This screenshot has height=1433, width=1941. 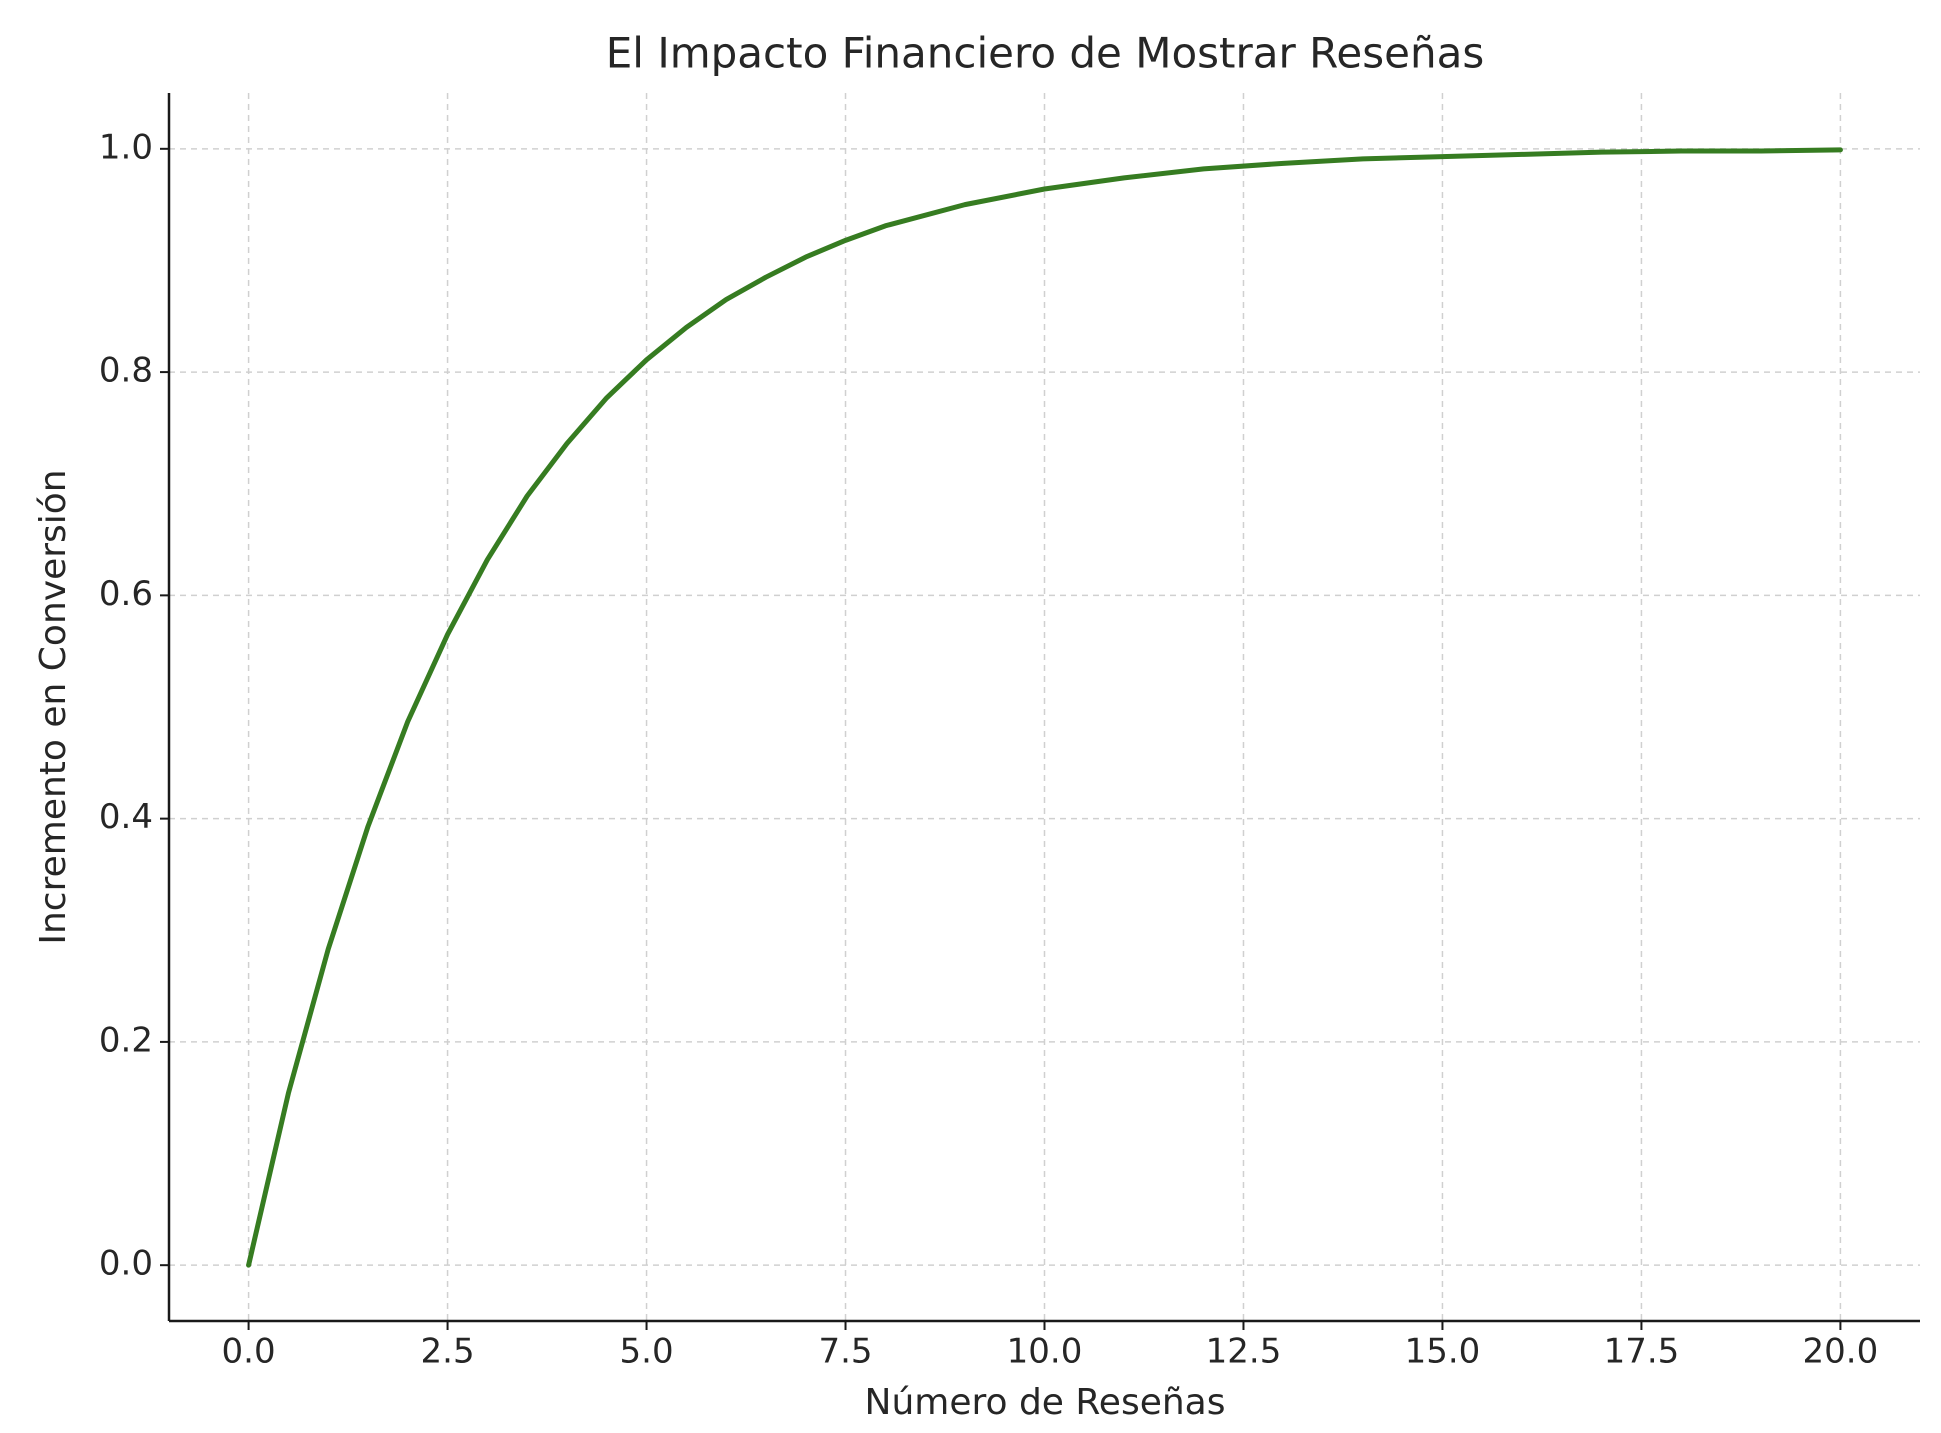 I want to click on x-tick-label: 2.5, so click(x=448, y=1352).